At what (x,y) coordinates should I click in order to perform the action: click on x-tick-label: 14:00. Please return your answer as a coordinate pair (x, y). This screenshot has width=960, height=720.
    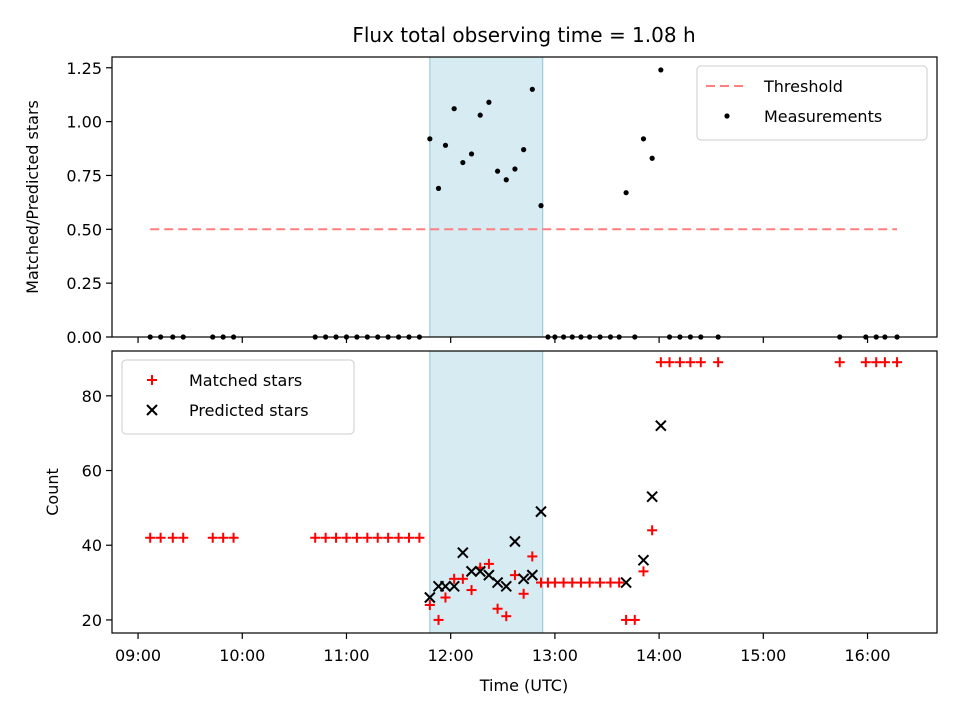
    Looking at the image, I should click on (659, 655).